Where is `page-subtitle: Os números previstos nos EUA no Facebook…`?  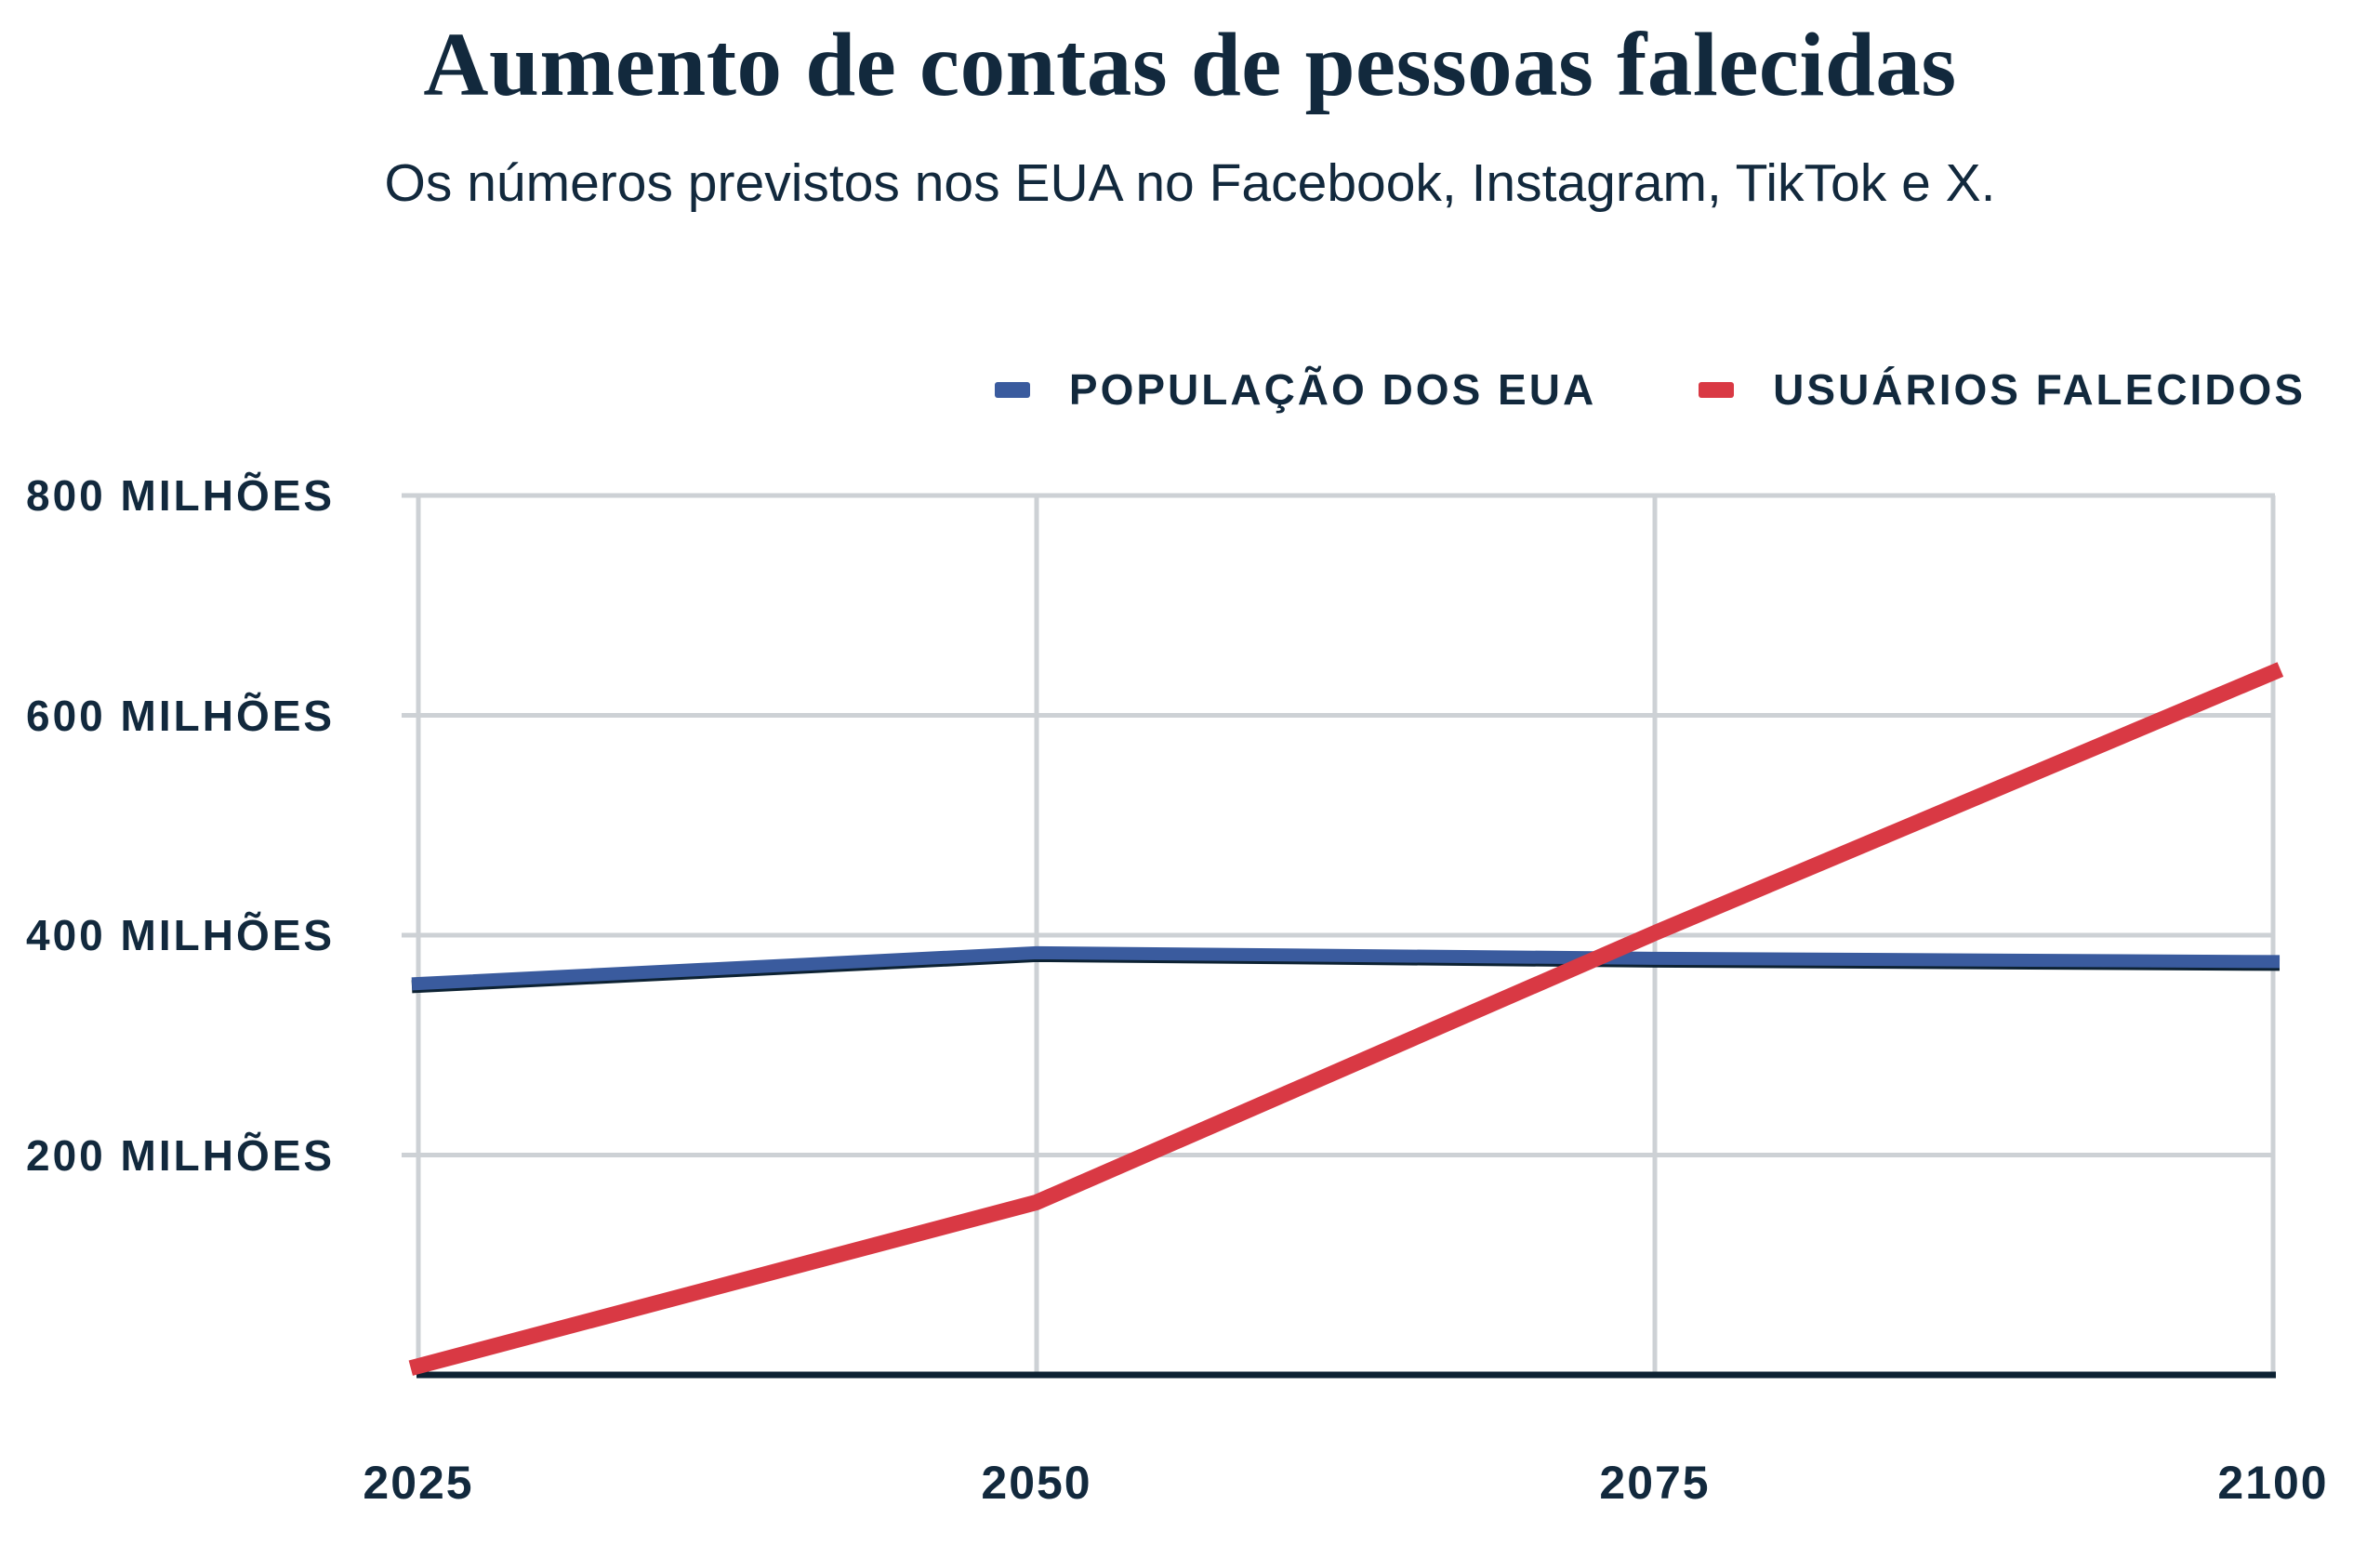
page-subtitle: Os números previstos nos EUA no Facebook… is located at coordinates (1190, 183).